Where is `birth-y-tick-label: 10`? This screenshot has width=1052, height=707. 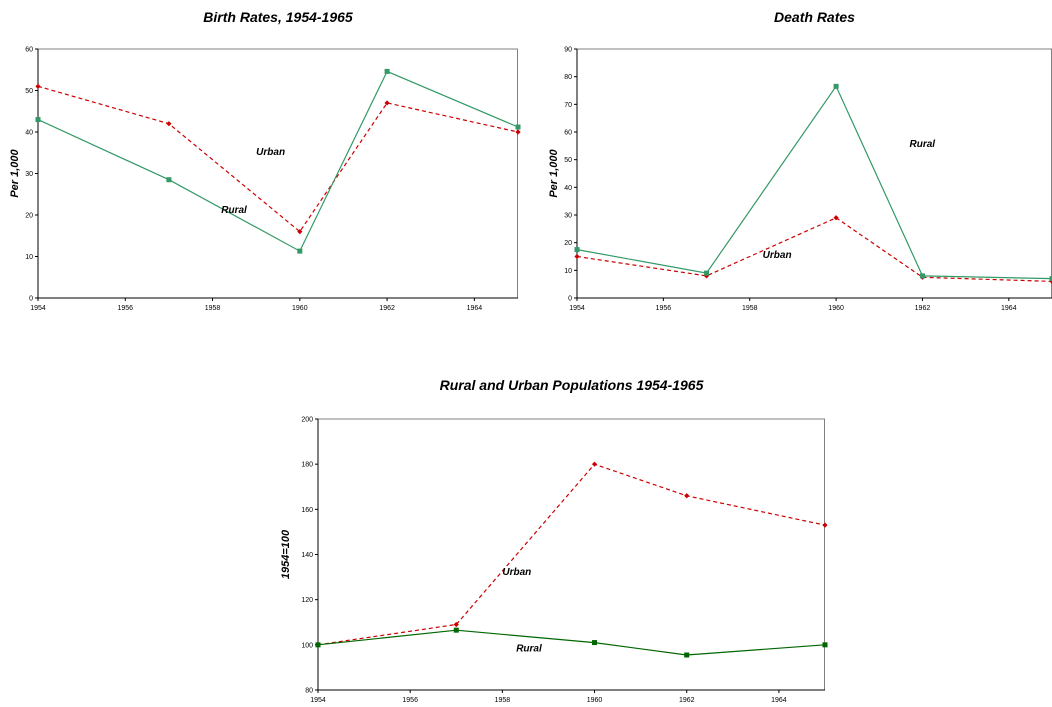 birth-y-tick-label: 10 is located at coordinates (29, 257).